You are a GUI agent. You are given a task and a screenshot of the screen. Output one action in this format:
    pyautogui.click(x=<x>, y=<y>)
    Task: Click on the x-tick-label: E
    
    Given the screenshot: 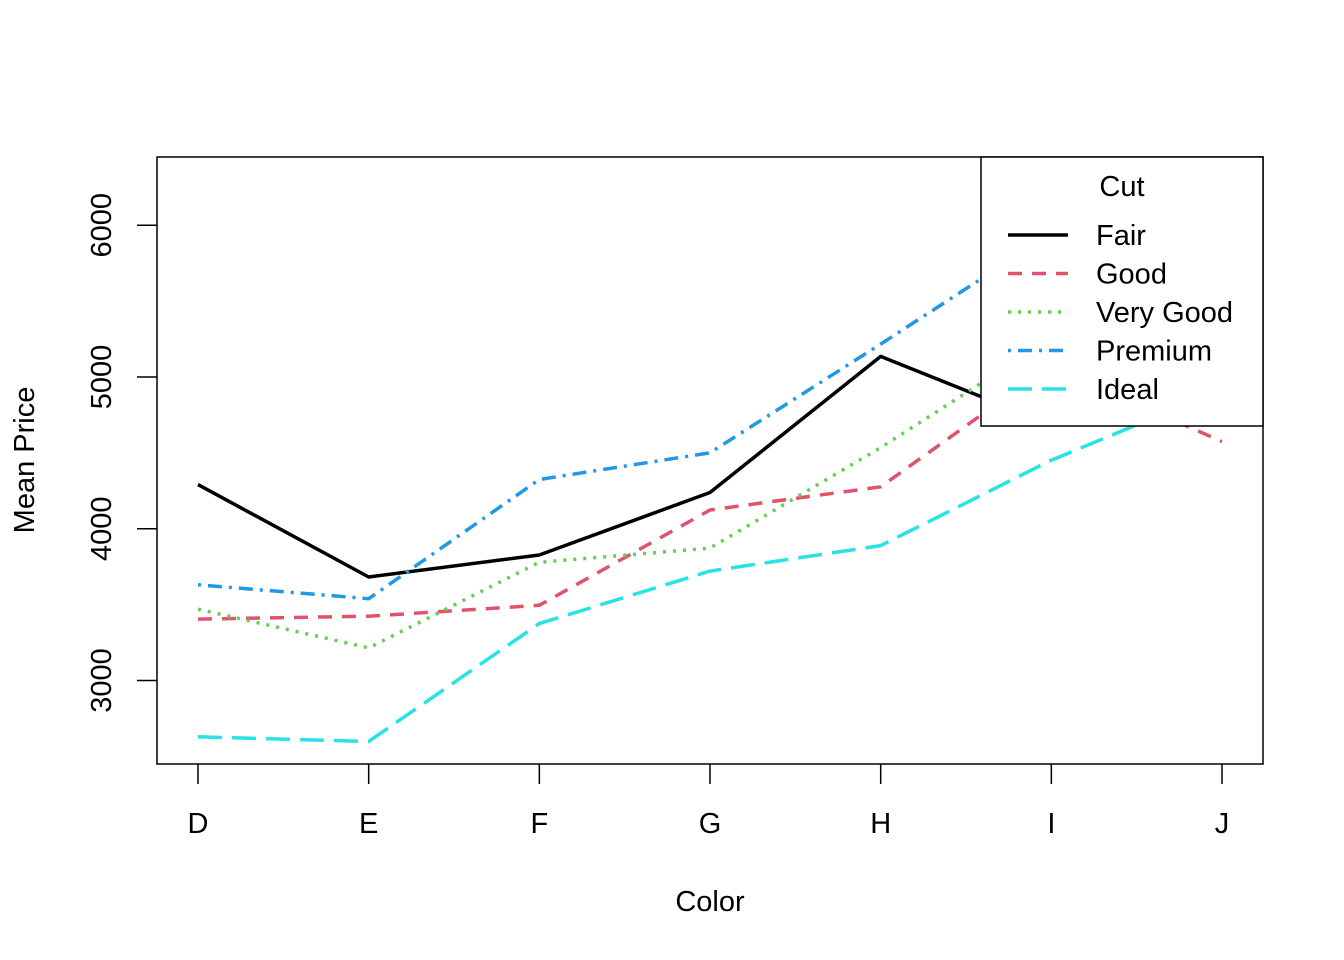 What is the action you would take?
    pyautogui.click(x=368, y=824)
    